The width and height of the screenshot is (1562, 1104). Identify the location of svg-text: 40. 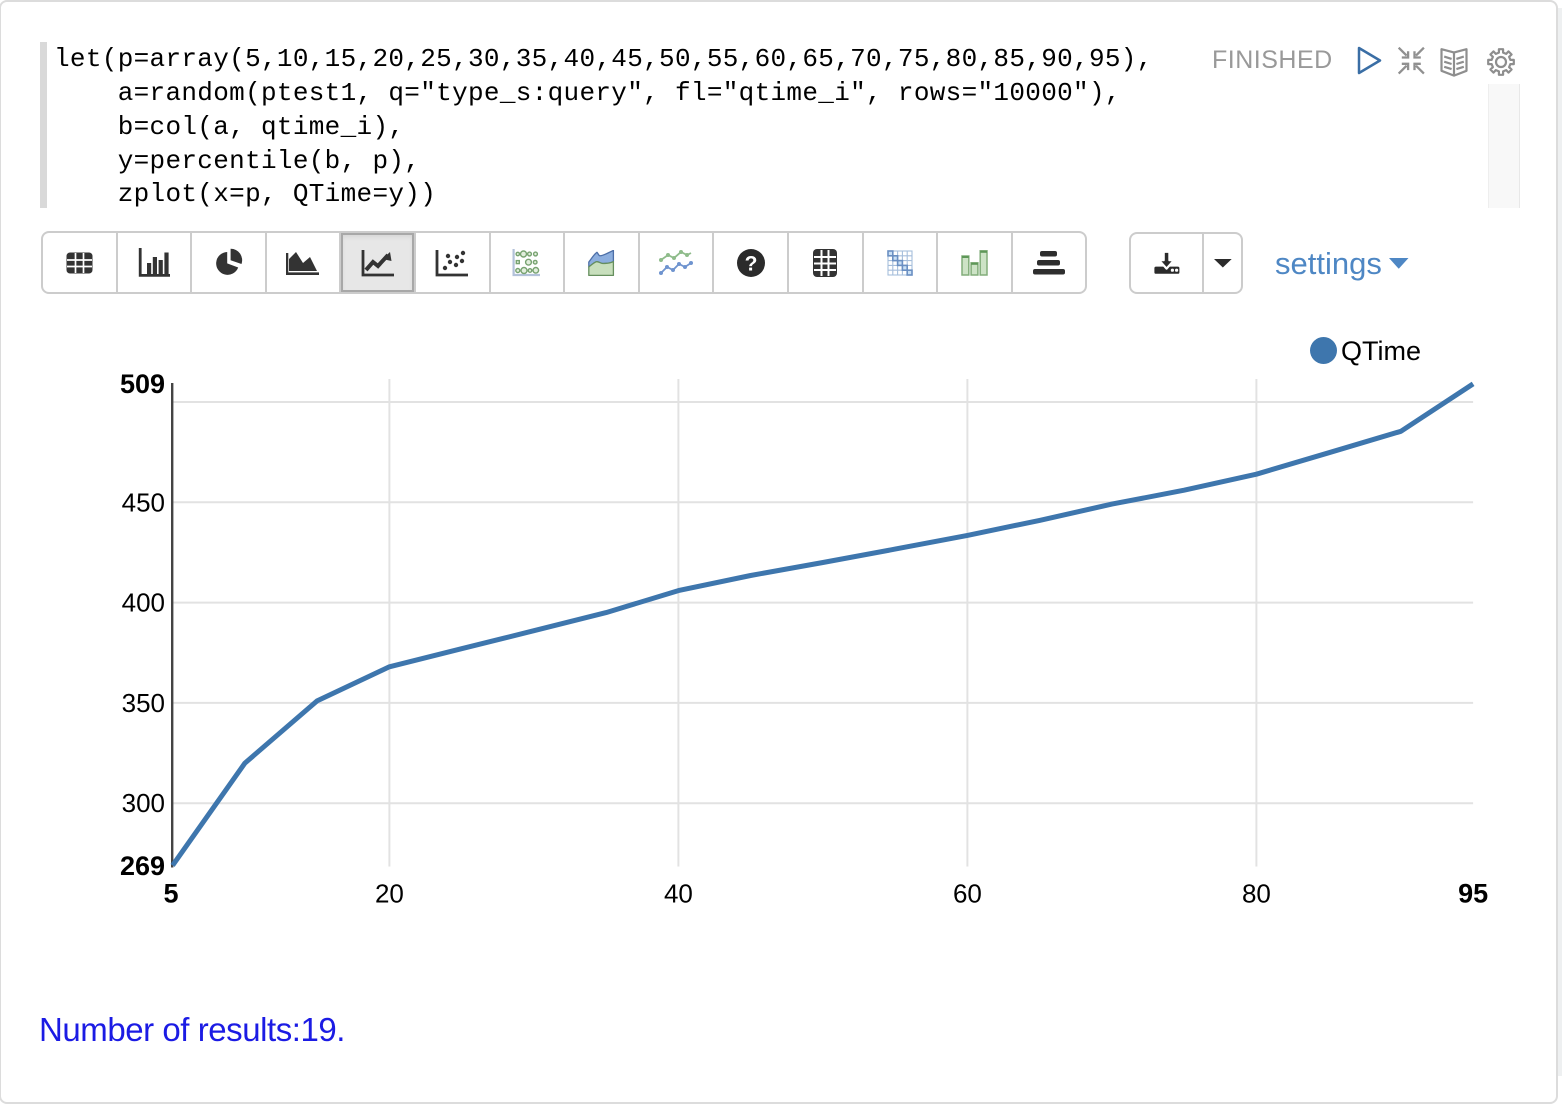
(678, 894).